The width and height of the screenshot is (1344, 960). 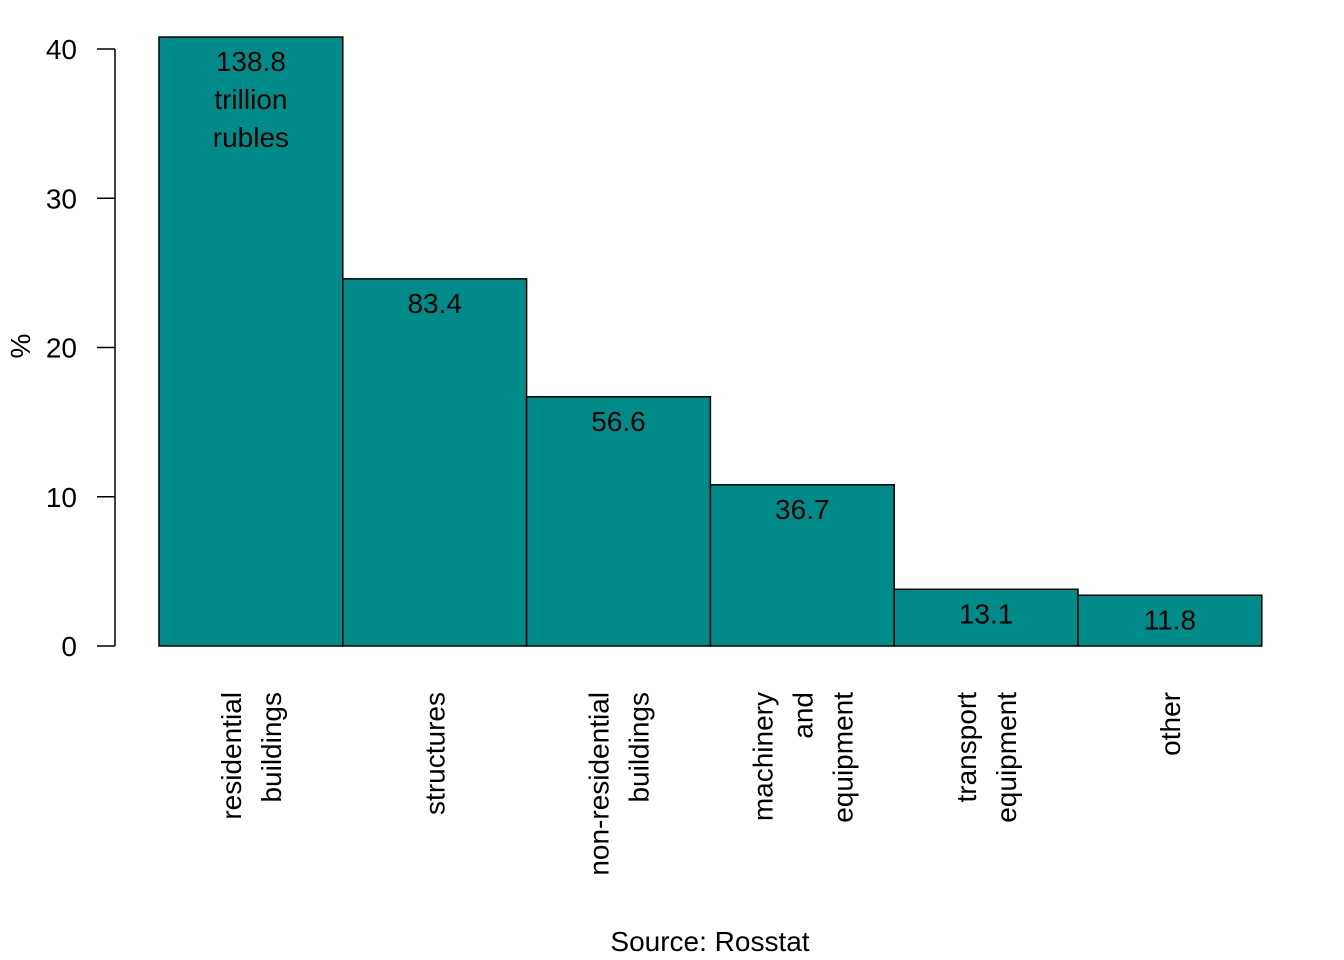 I want to click on y-tick-label: 10, so click(x=61, y=497).